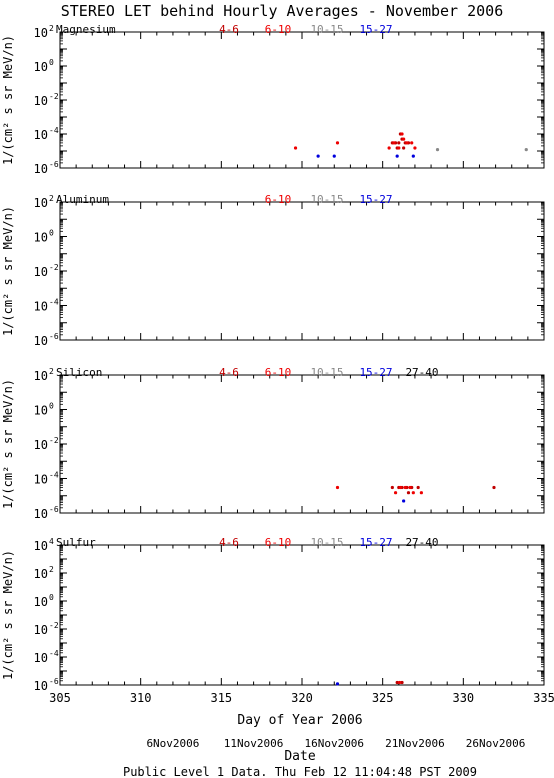 The image size is (554, 778). I want to click on x-tick-label: 330, so click(463, 698).